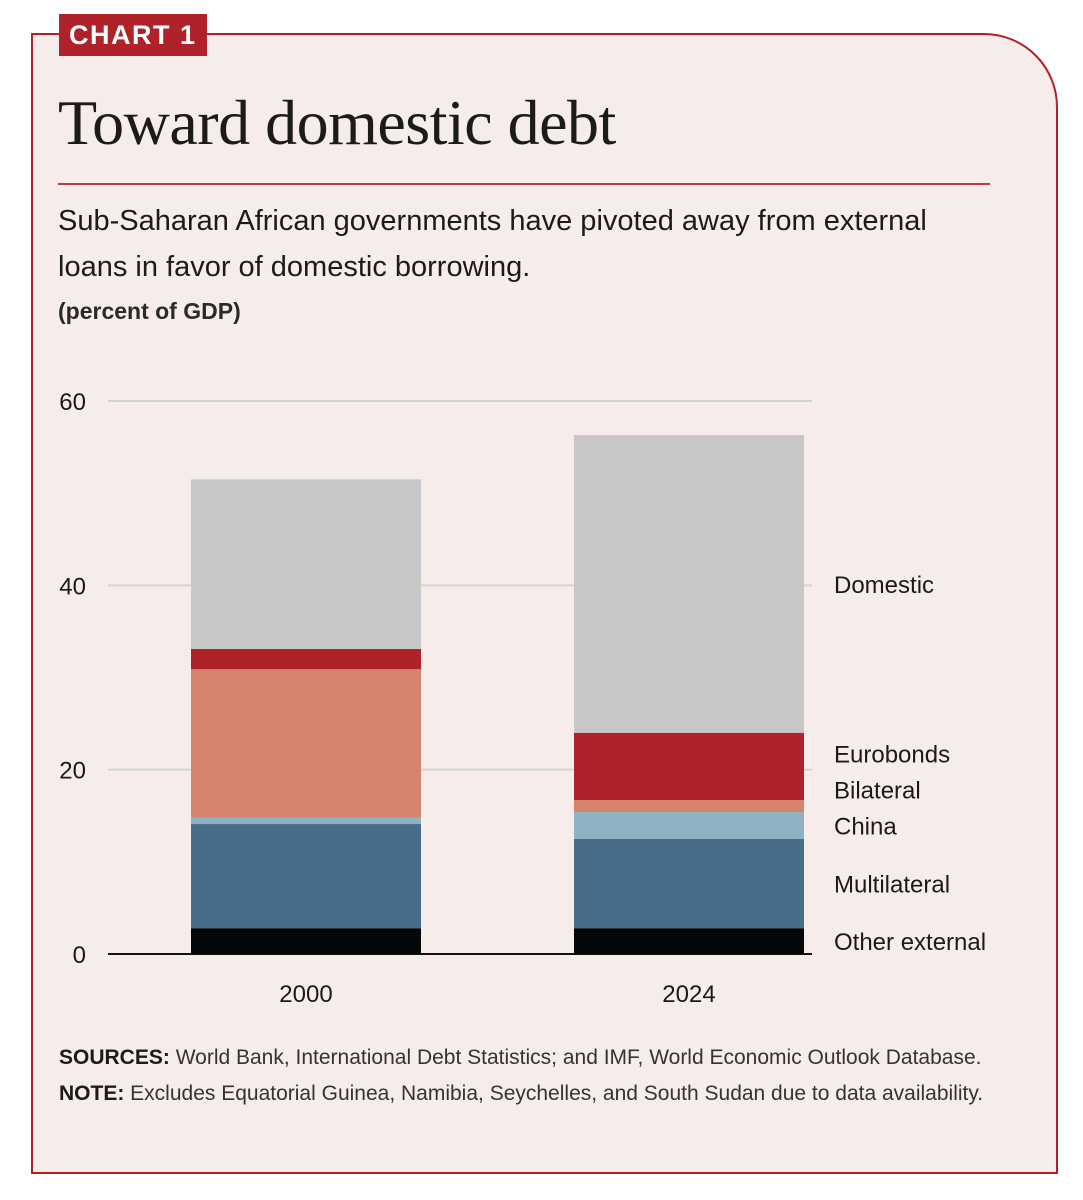 This screenshot has width=1083, height=1200. Describe the element at coordinates (910, 942) in the screenshot. I see `series-label-other-external: Other external` at that location.